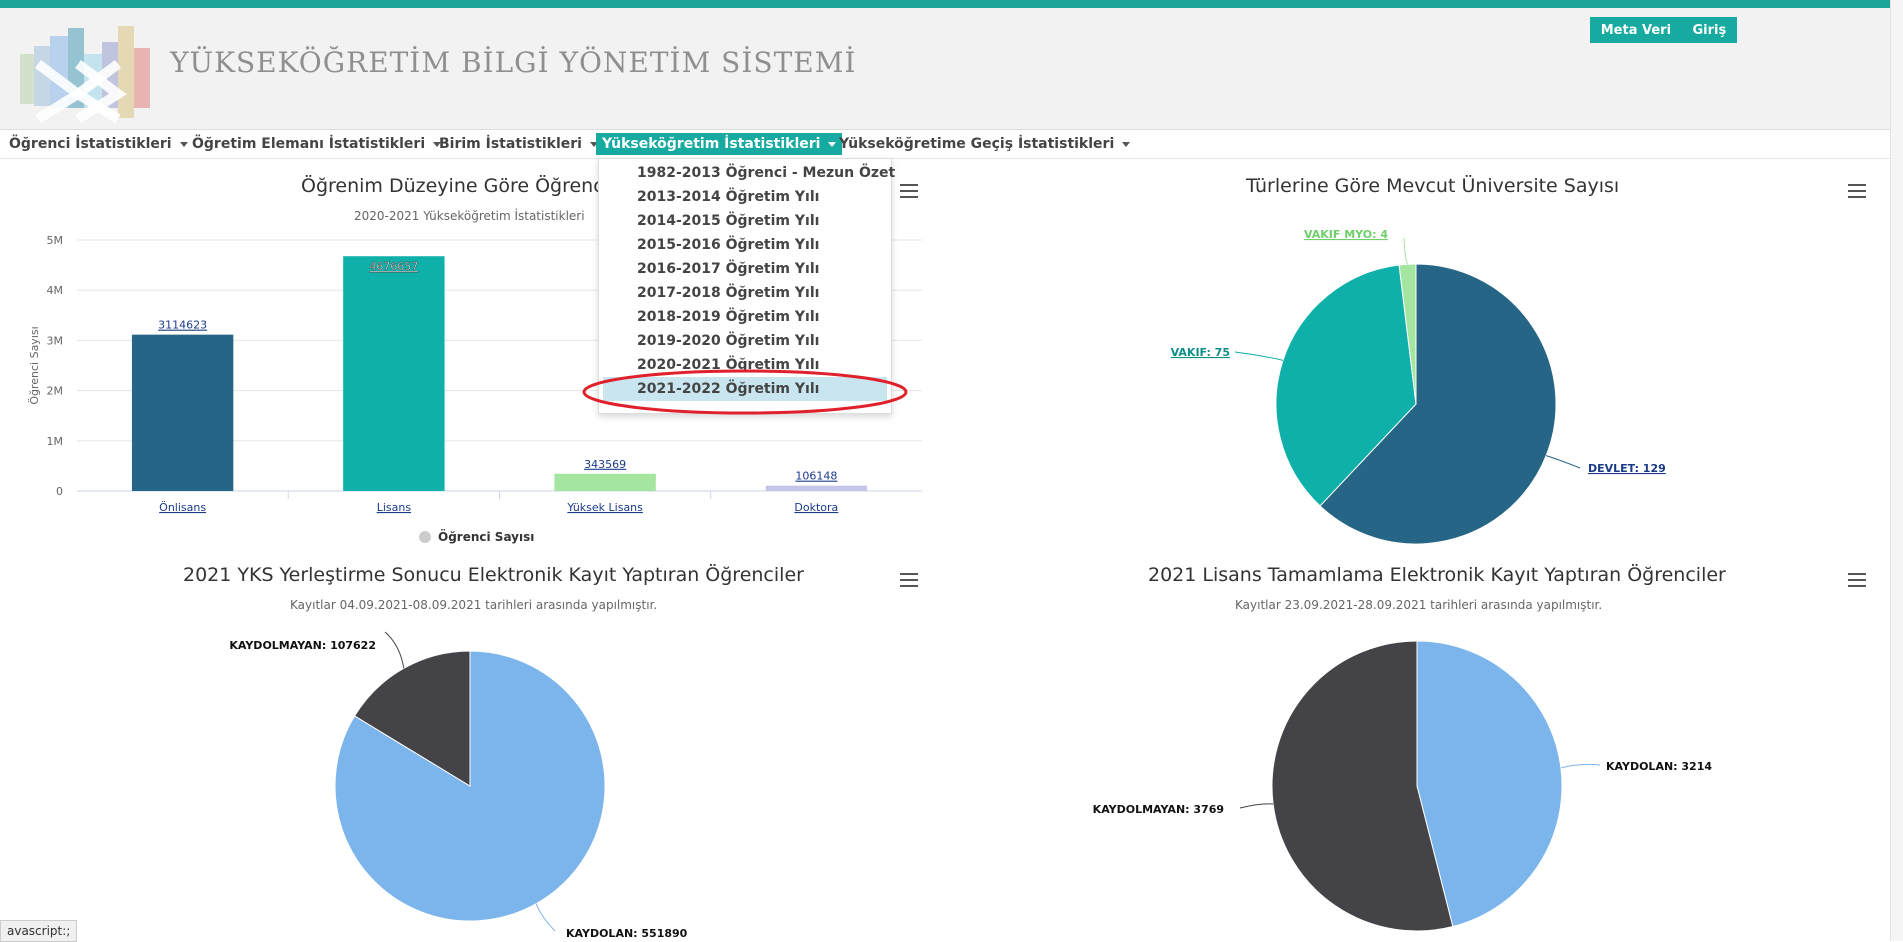  What do you see at coordinates (945, 4) in the screenshot?
I see `top-accent-bar` at bounding box center [945, 4].